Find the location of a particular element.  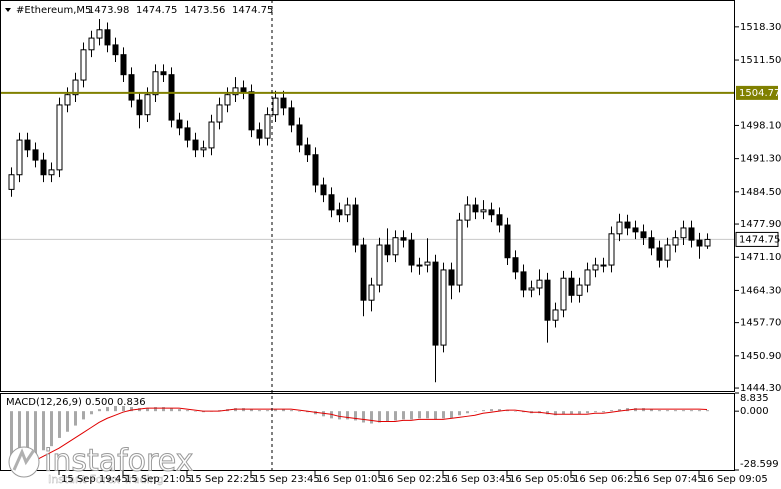

y-tick-label: 1450.90 is located at coordinates (760, 356).